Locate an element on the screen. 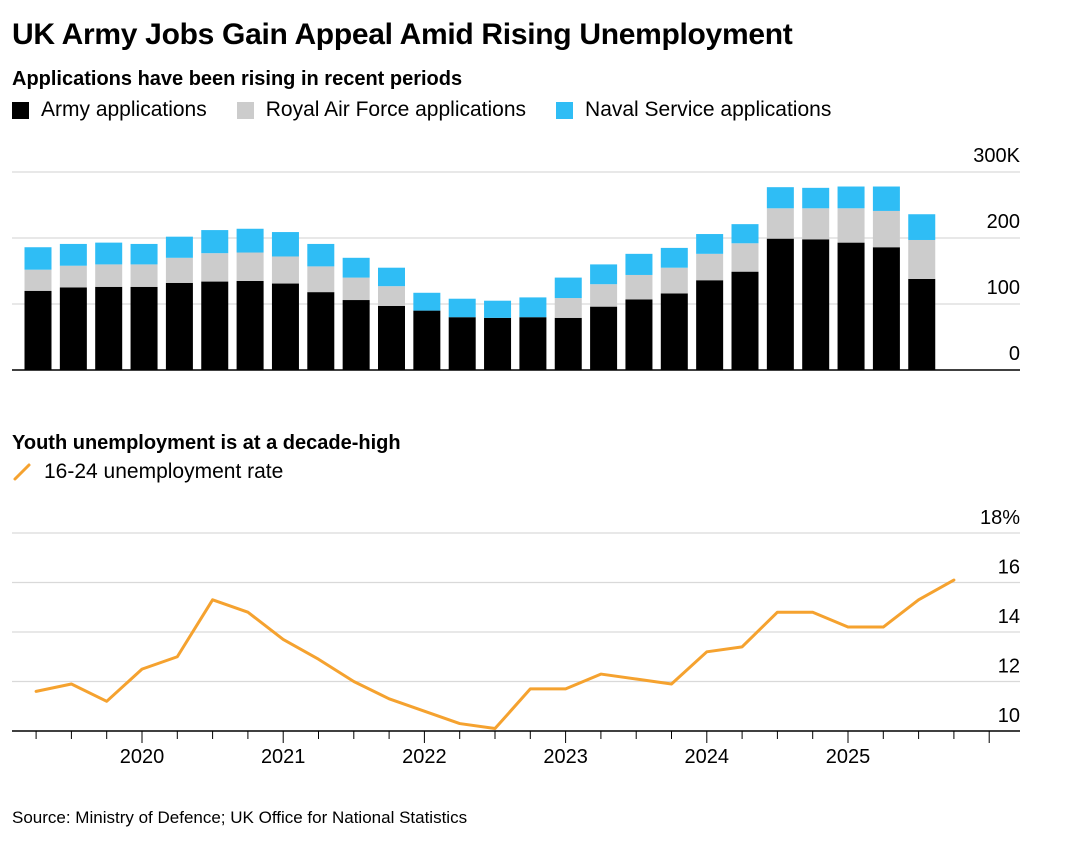 Image resolution: width=1080 pixels, height=850 pixels. line-y-tick-label: 14 is located at coordinates (1009, 617).